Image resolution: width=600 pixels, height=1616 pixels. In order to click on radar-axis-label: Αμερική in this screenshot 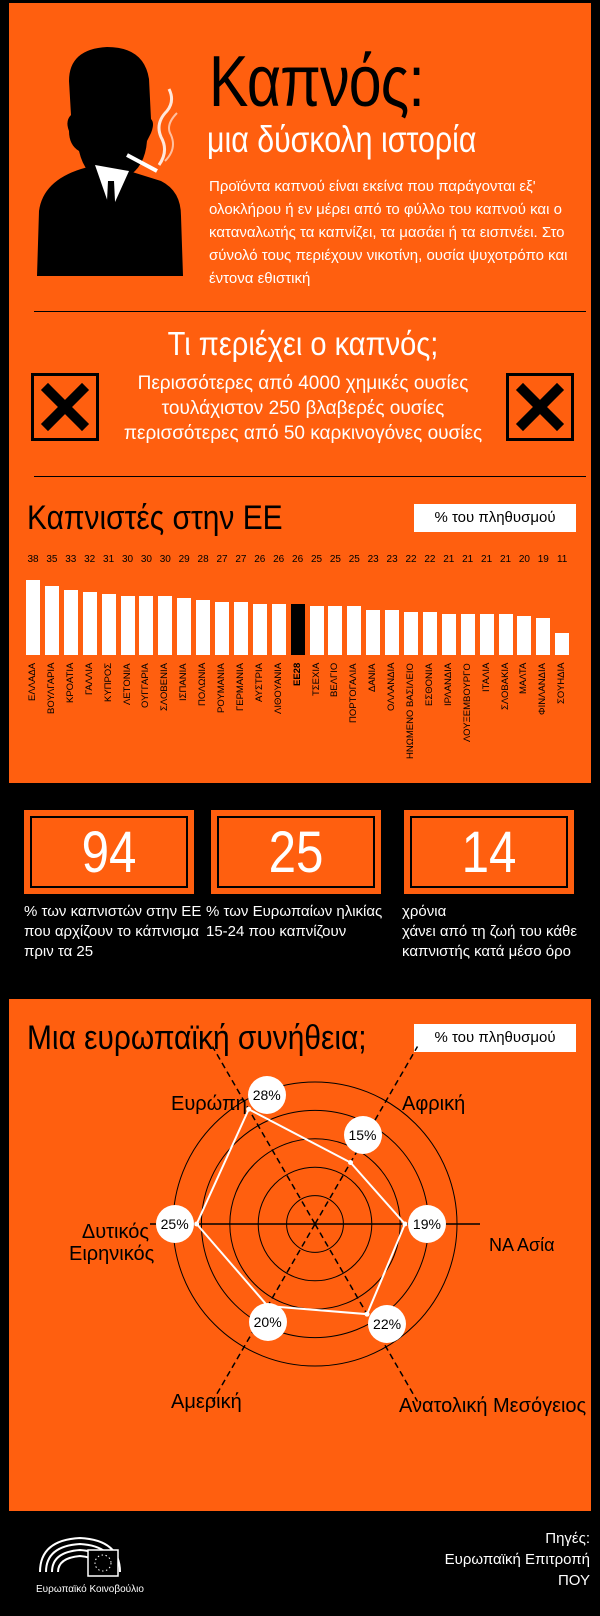, I will do `click(206, 1402)`.